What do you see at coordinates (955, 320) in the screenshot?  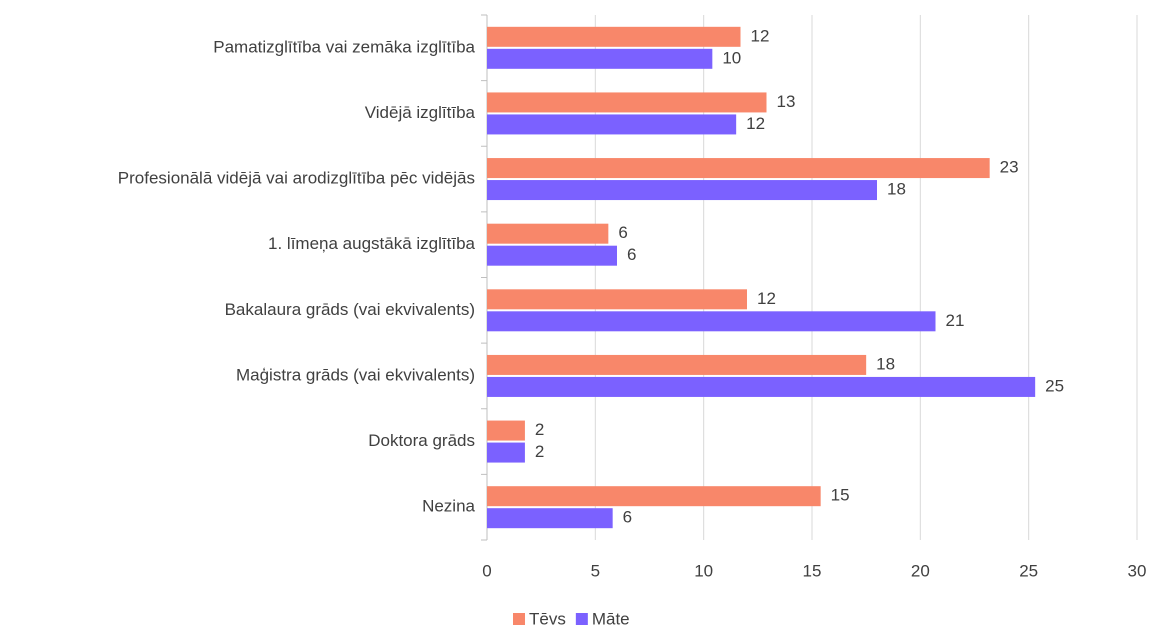 I see `data-label: 21` at bounding box center [955, 320].